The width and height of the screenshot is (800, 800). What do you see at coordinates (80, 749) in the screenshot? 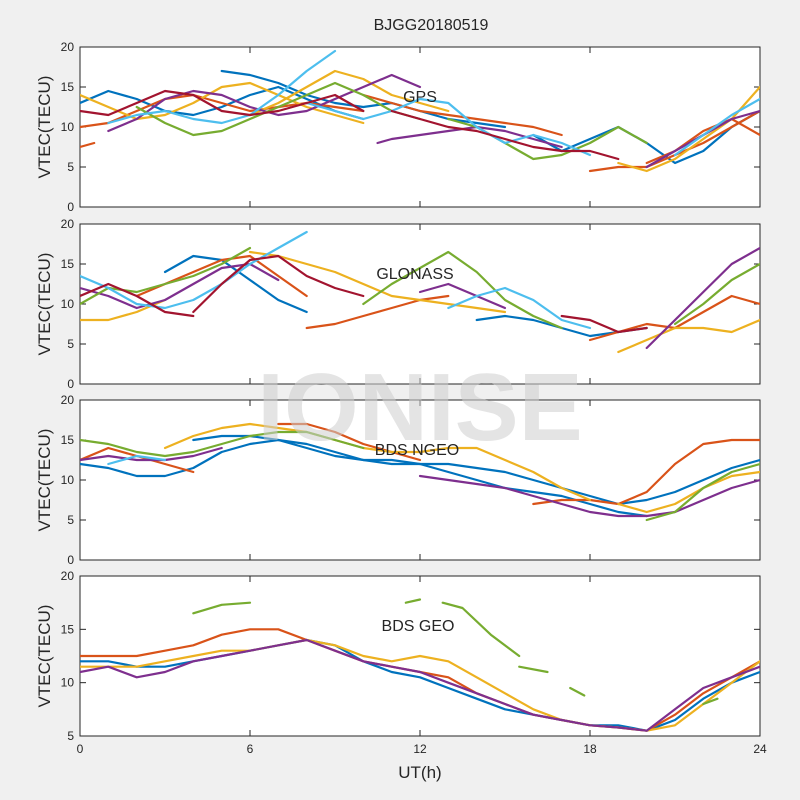
I see `x-tick-label: 0` at bounding box center [80, 749].